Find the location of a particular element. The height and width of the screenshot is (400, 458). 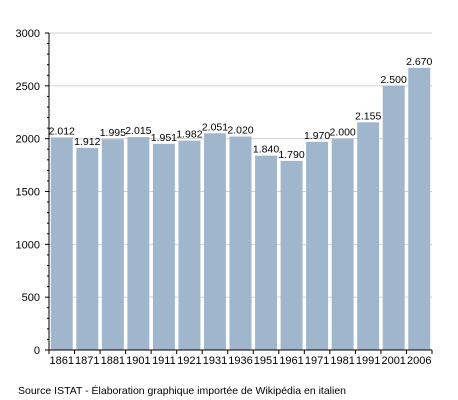

y-axis-tick-labels: 0 500 1000 1500 2000 2500 3000 is located at coordinates (28, 192).